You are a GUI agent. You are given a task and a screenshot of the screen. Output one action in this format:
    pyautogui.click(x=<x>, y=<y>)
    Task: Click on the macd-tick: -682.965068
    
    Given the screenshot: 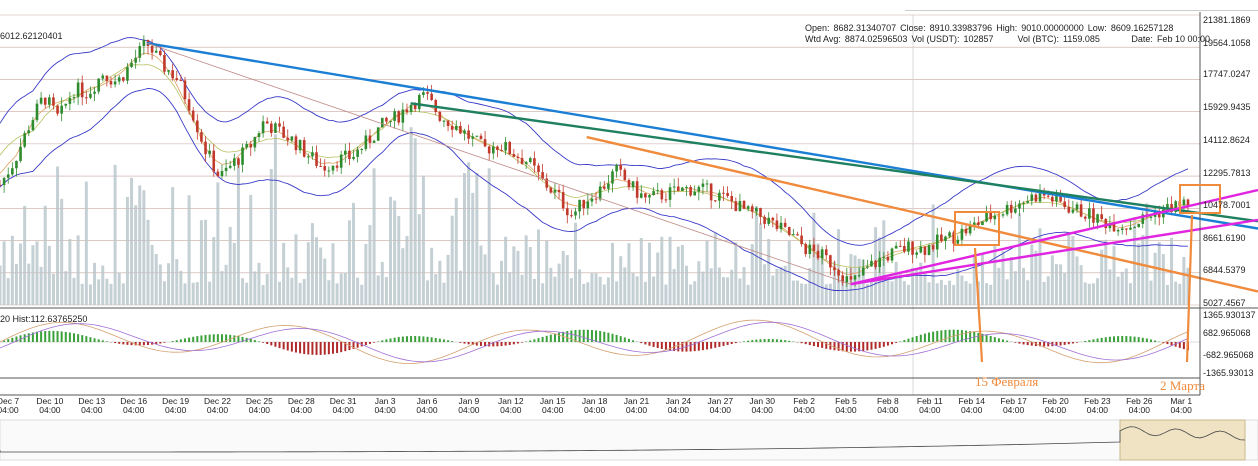 What is the action you would take?
    pyautogui.click(x=1228, y=355)
    